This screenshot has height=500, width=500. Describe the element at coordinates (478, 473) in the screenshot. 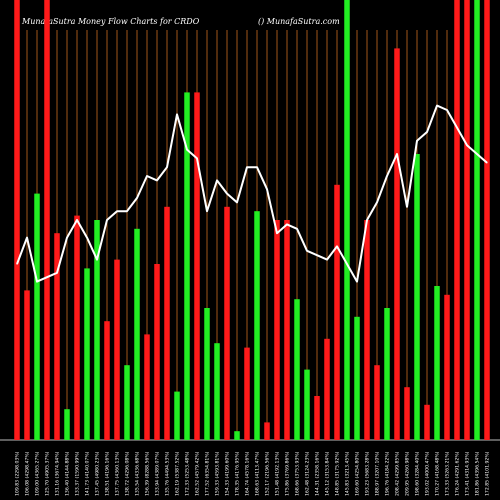

I see `x-tick-label: 181.86 (4396.54%)` at that location.